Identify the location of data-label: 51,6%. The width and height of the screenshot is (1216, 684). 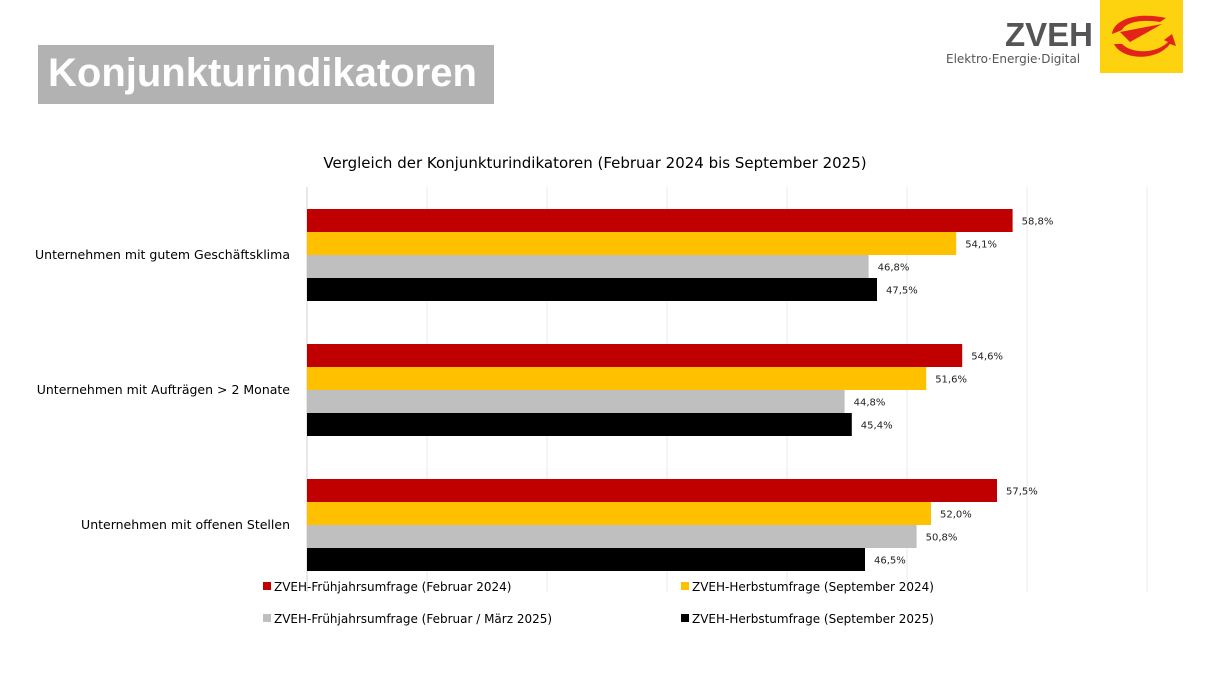
(951, 380).